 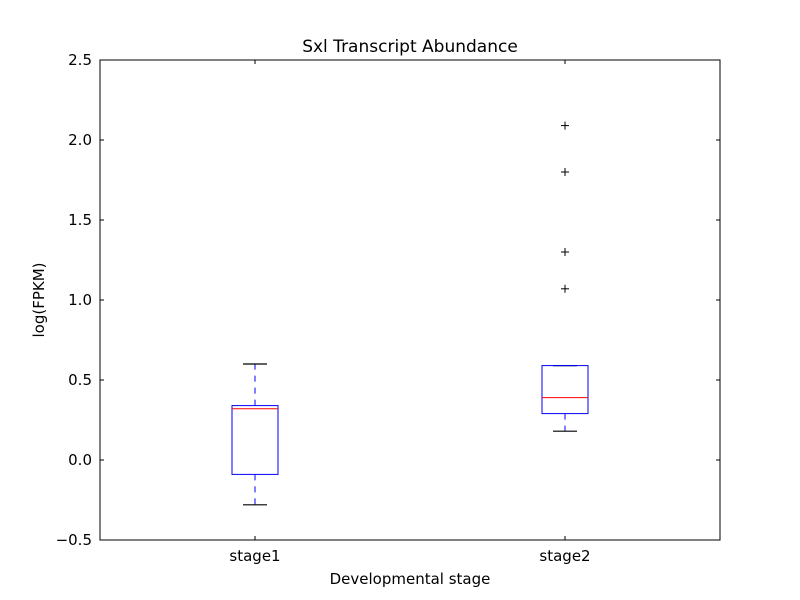 I want to click on x-tick-label: stage2, so click(x=564, y=556).